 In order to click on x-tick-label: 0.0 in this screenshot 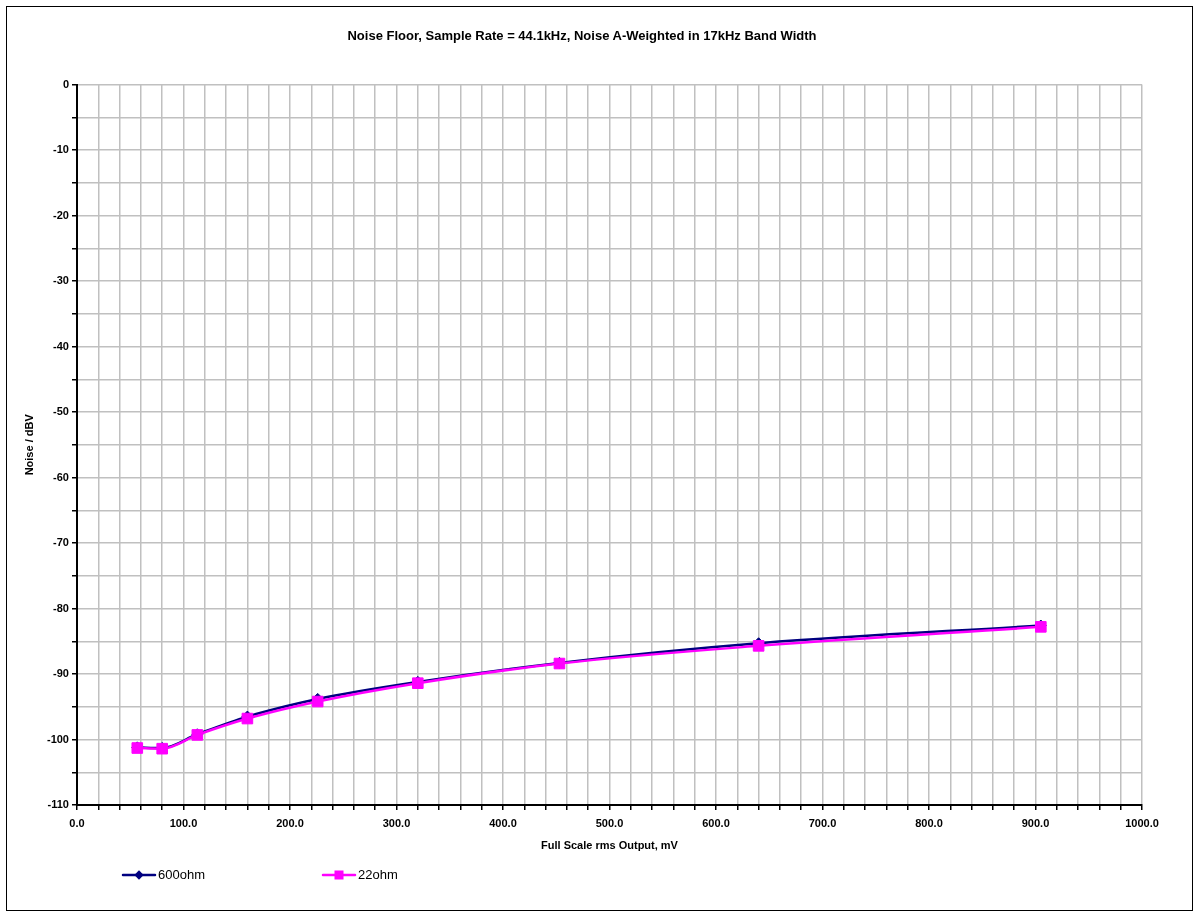, I will do `click(77, 822)`.